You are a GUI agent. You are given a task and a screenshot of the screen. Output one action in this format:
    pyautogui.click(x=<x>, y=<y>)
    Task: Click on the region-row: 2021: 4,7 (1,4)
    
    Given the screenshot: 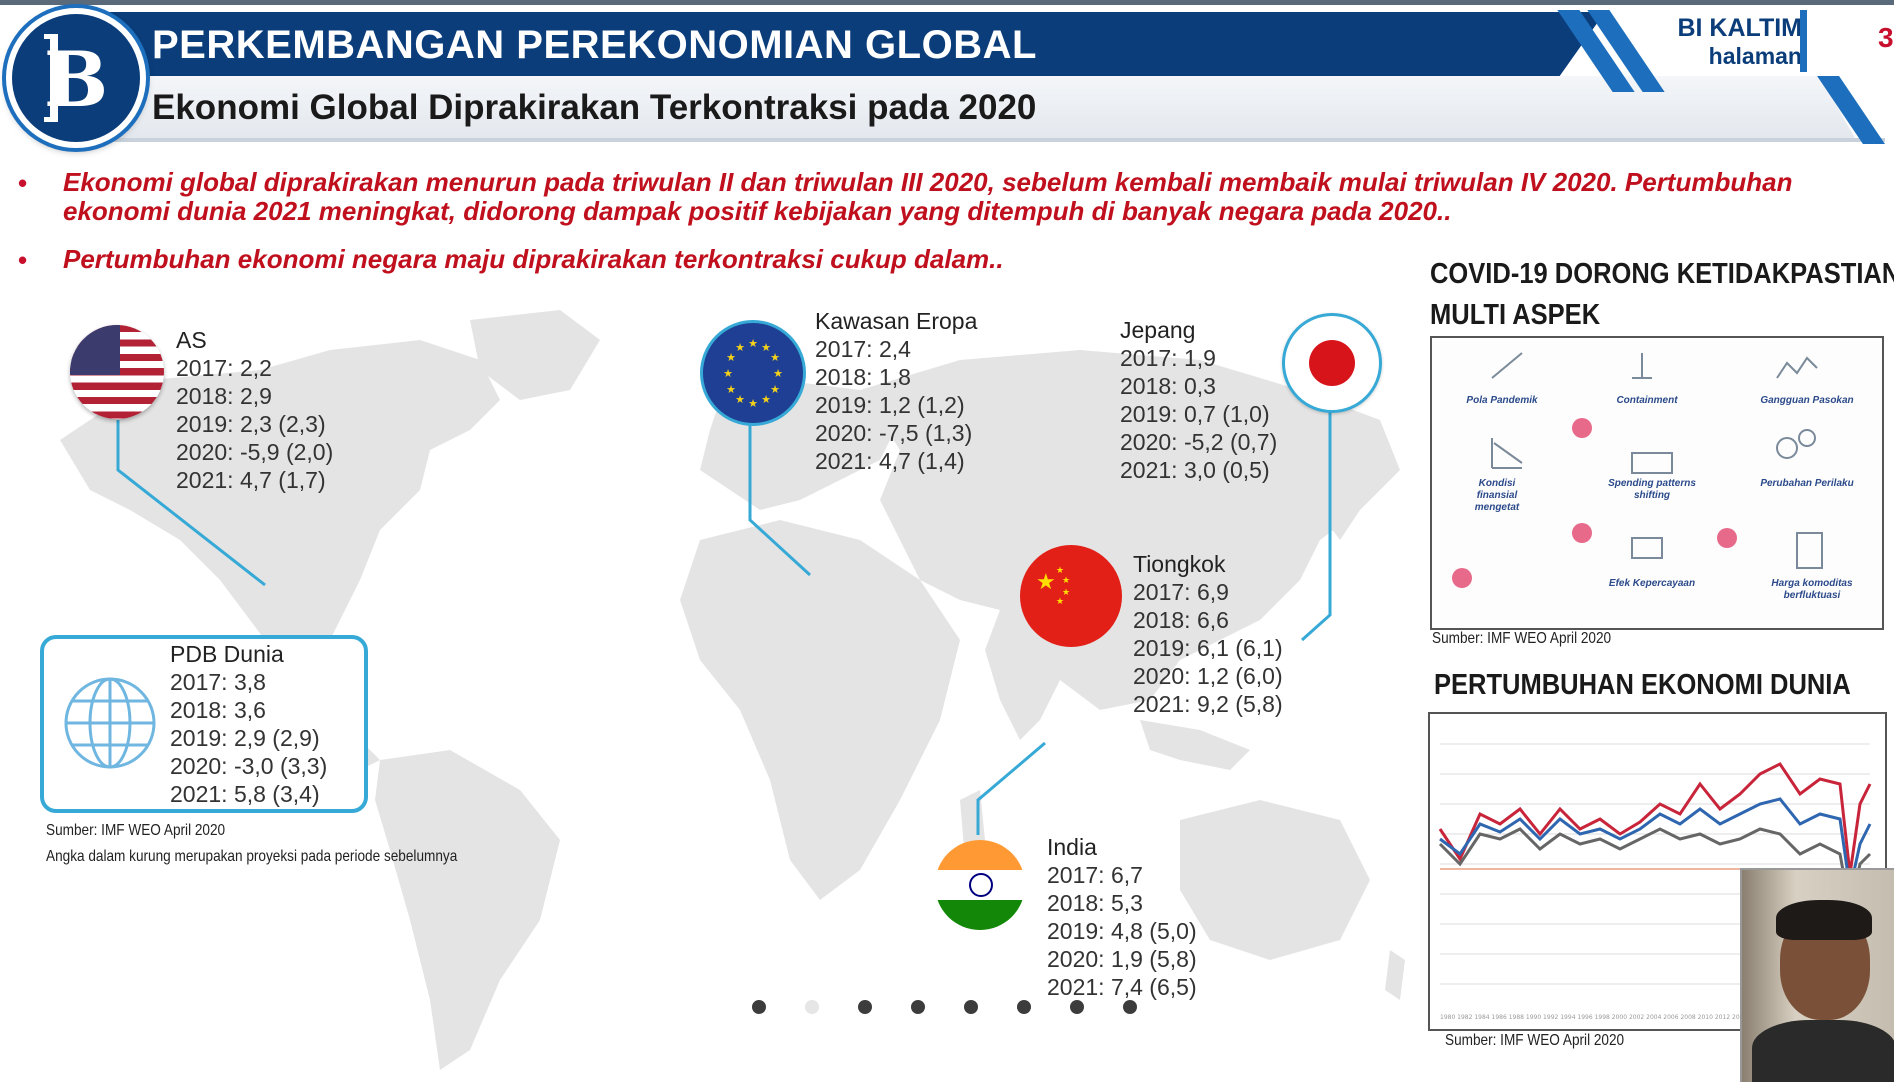 What is the action you would take?
    pyautogui.click(x=890, y=461)
    